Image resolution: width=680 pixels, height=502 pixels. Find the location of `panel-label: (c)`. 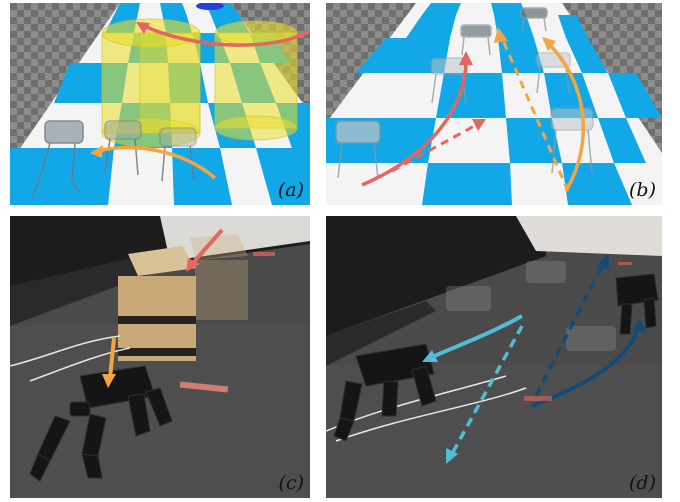

panel-label: (c) is located at coordinates (291, 483).